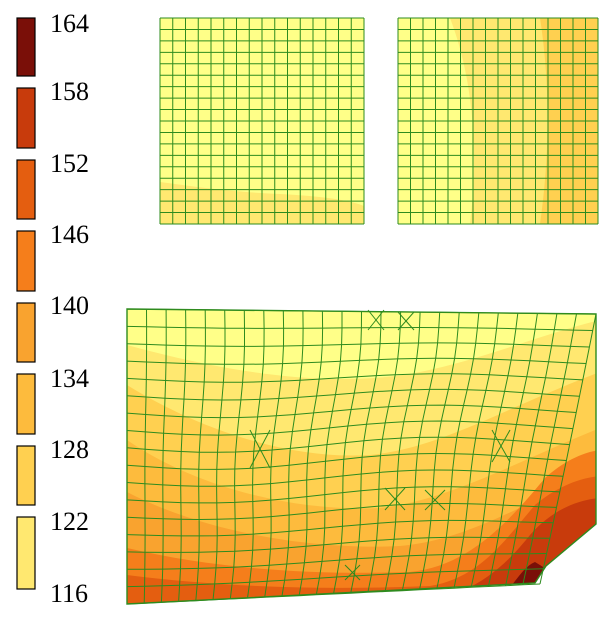 The height and width of the screenshot is (619, 600). I want to click on top-left-mesh, so click(262, 121).